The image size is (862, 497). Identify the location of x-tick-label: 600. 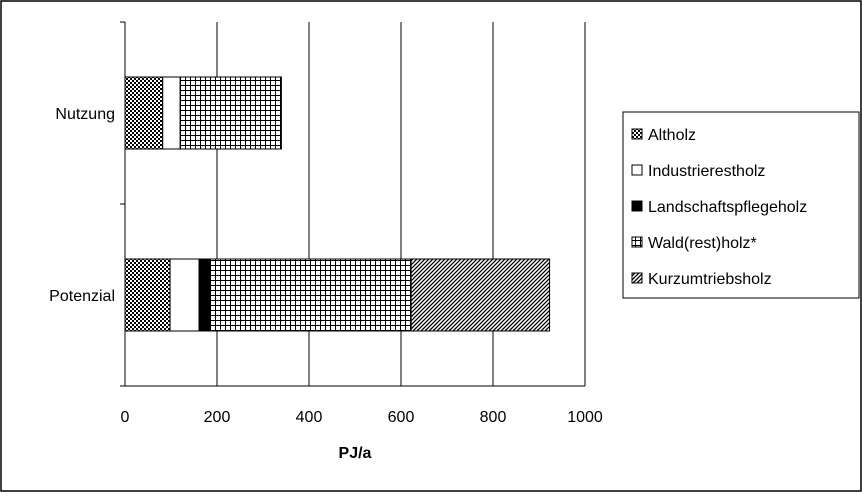
(401, 417).